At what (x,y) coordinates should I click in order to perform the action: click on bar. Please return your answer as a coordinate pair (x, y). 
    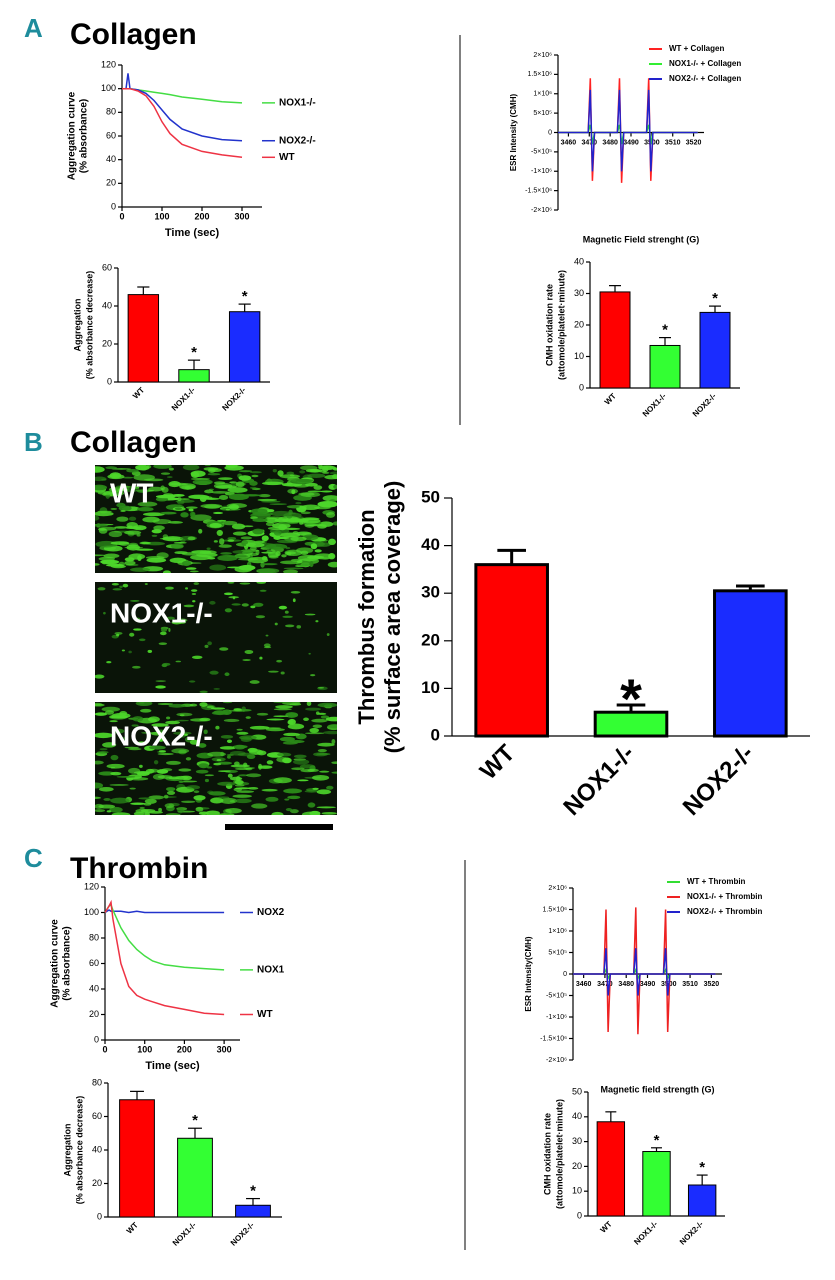
    Looking at the image, I should click on (143, 338).